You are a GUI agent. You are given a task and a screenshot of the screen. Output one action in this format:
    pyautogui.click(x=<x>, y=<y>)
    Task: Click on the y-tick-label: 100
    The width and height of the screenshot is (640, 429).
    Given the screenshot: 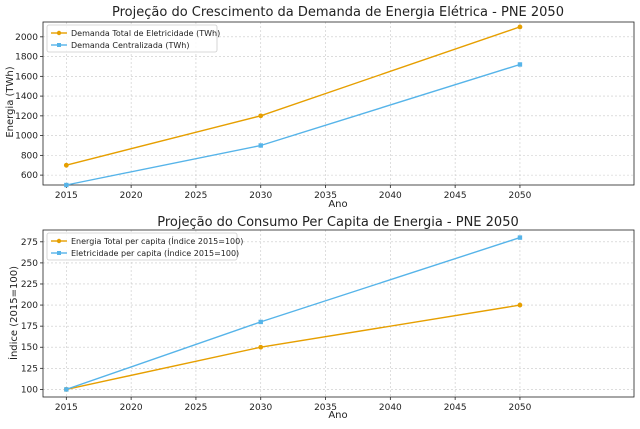 What is the action you would take?
    pyautogui.click(x=29, y=390)
    